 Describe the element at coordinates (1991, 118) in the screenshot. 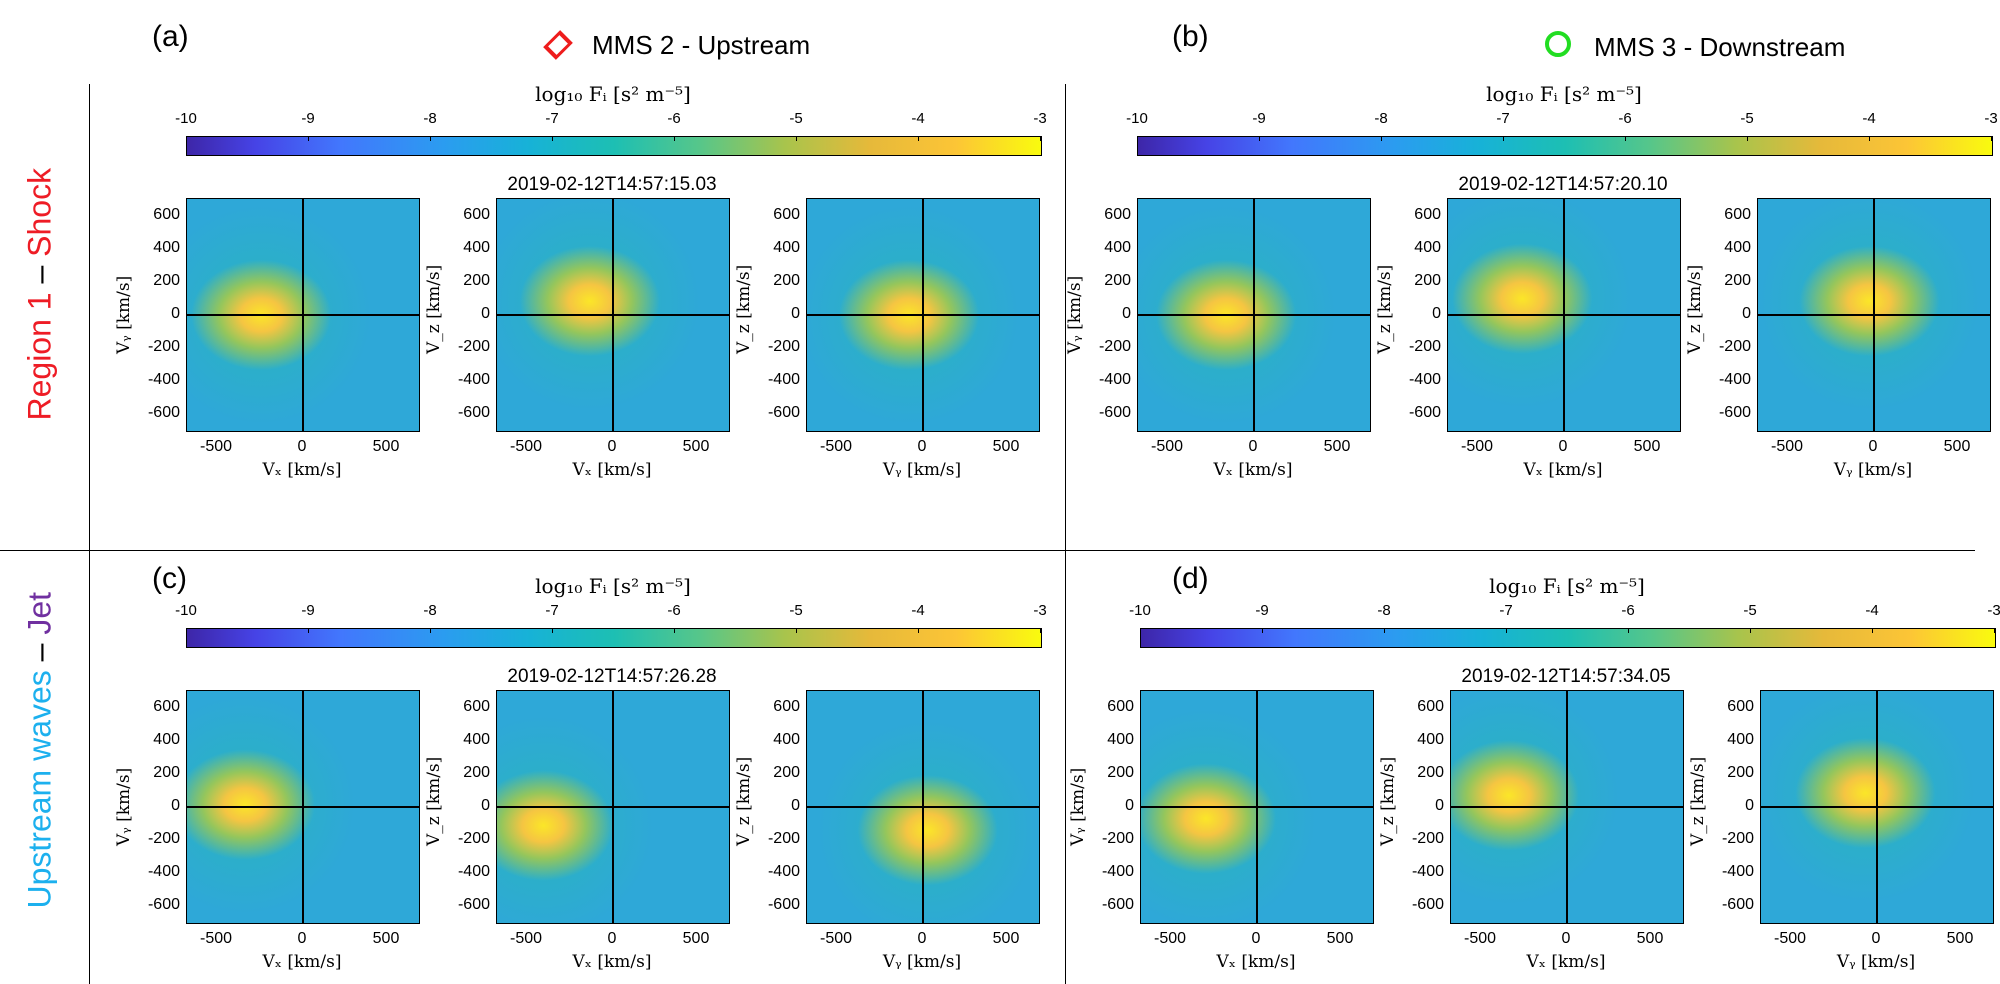

I see `colorbar-tick-label: -3` at that location.